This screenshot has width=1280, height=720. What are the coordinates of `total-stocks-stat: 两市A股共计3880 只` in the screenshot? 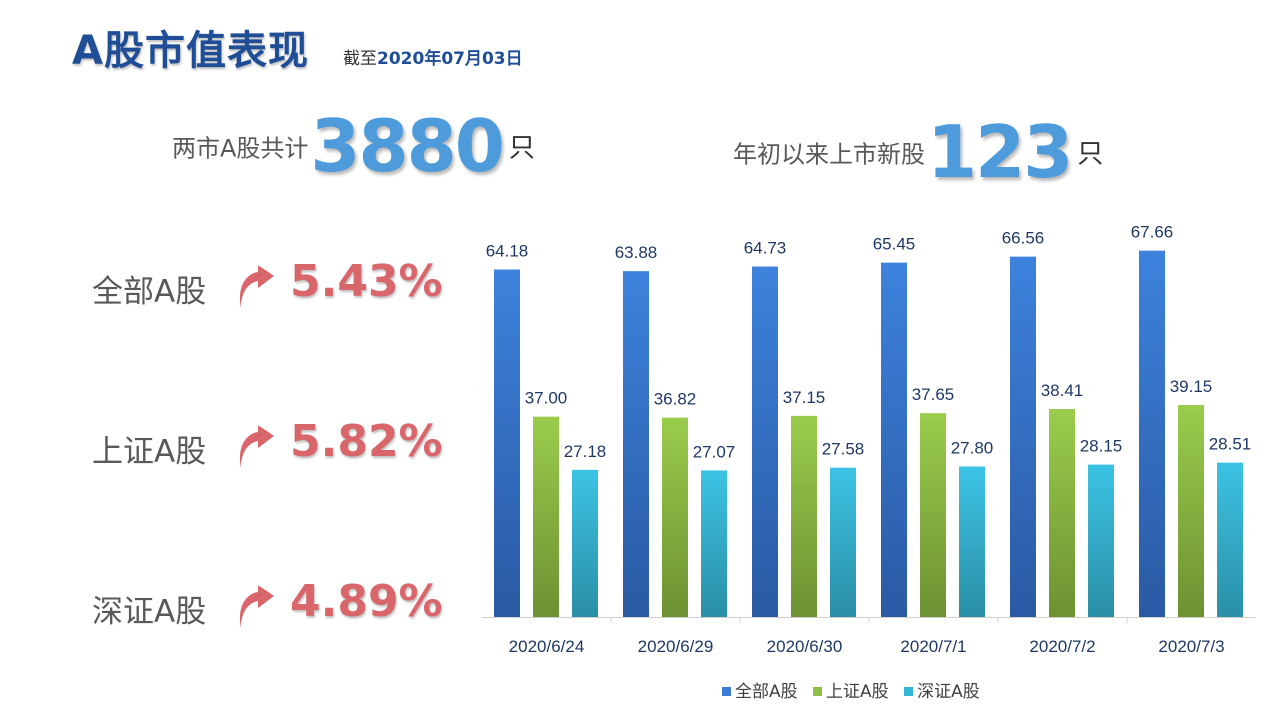 It's located at (353, 146).